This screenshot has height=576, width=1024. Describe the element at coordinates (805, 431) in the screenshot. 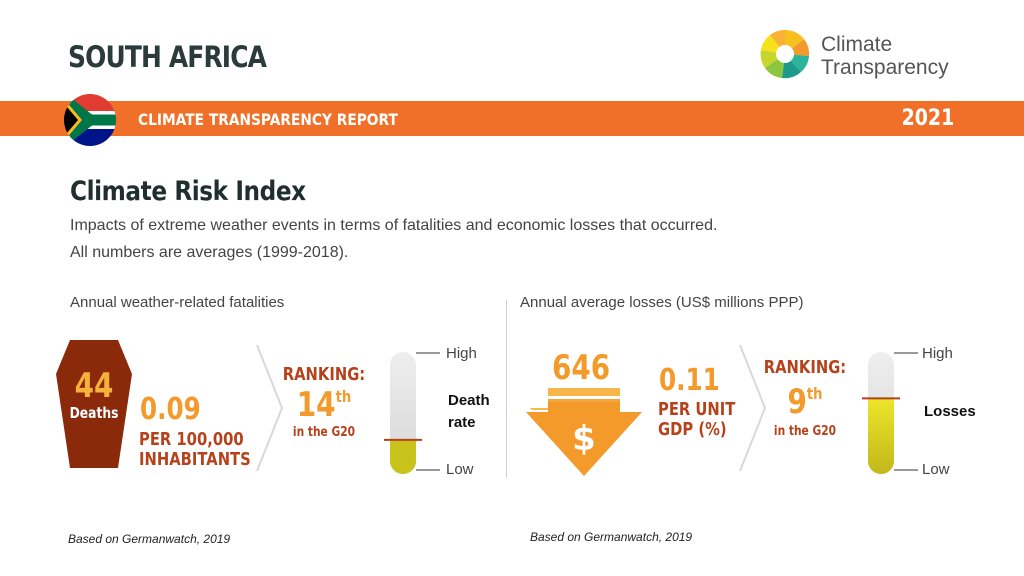

I see `losses-ranking-scope: in the G20` at that location.